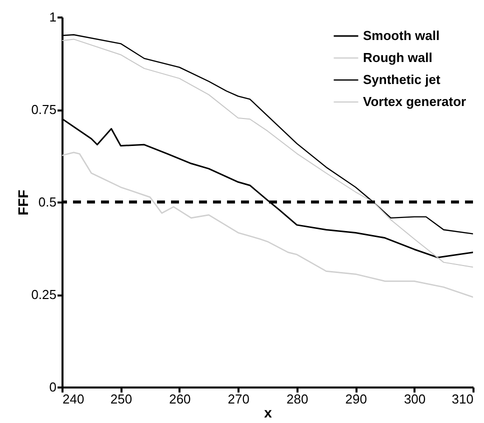 This screenshot has width=484, height=423. What do you see at coordinates (397, 57) in the screenshot?
I see `legend-label: Rough wall` at bounding box center [397, 57].